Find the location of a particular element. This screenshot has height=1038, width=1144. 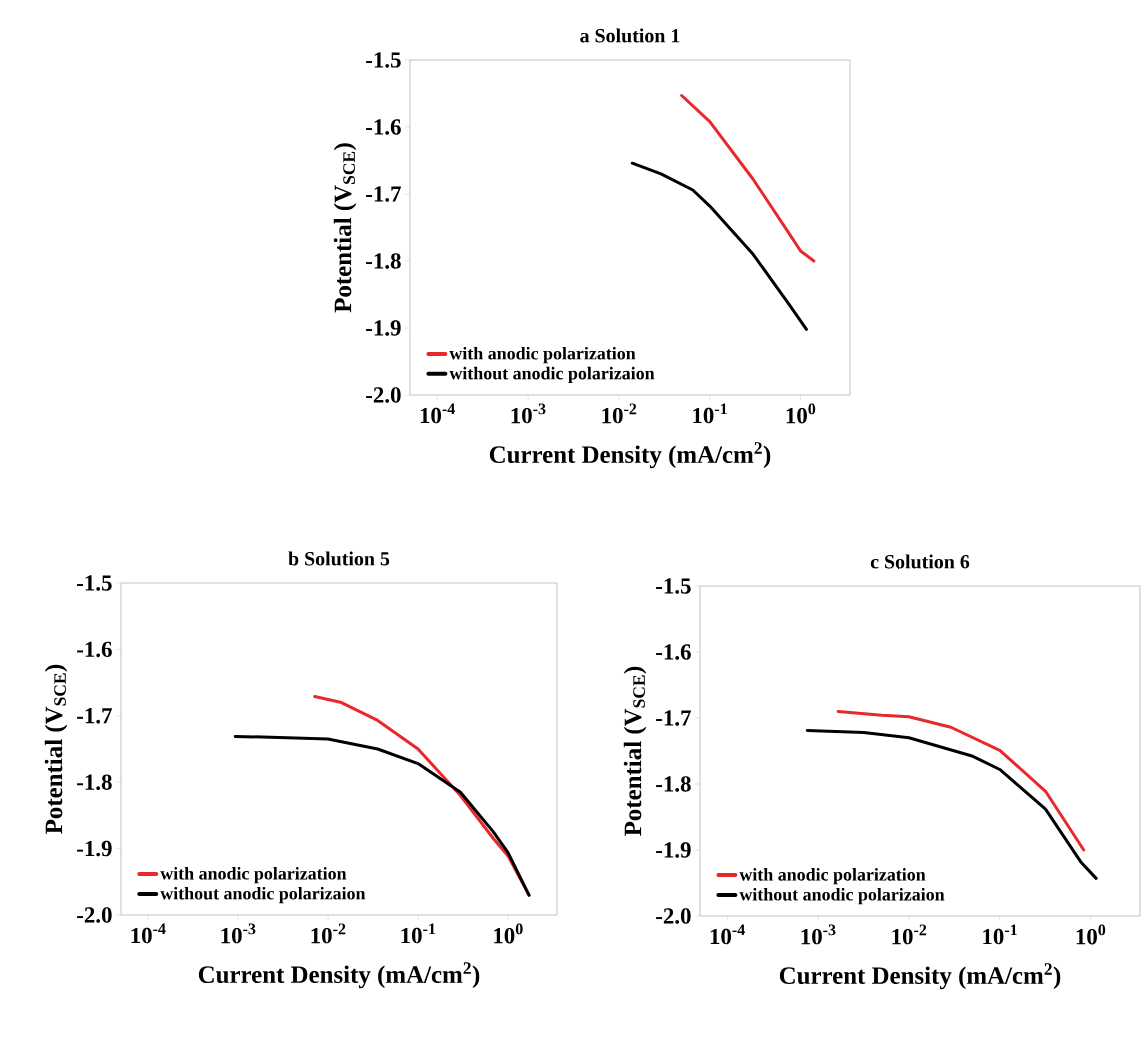

chart-title: c Solution 6 is located at coordinates (920, 561).